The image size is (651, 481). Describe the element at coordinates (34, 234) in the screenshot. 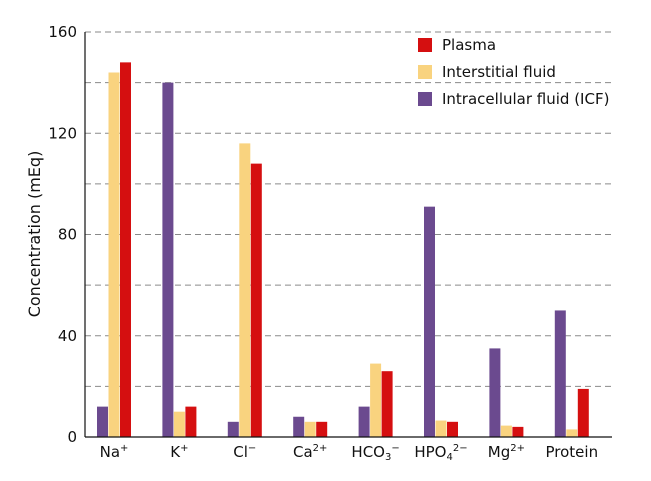

I see `y-axis-title: Concentration (mEq)` at that location.